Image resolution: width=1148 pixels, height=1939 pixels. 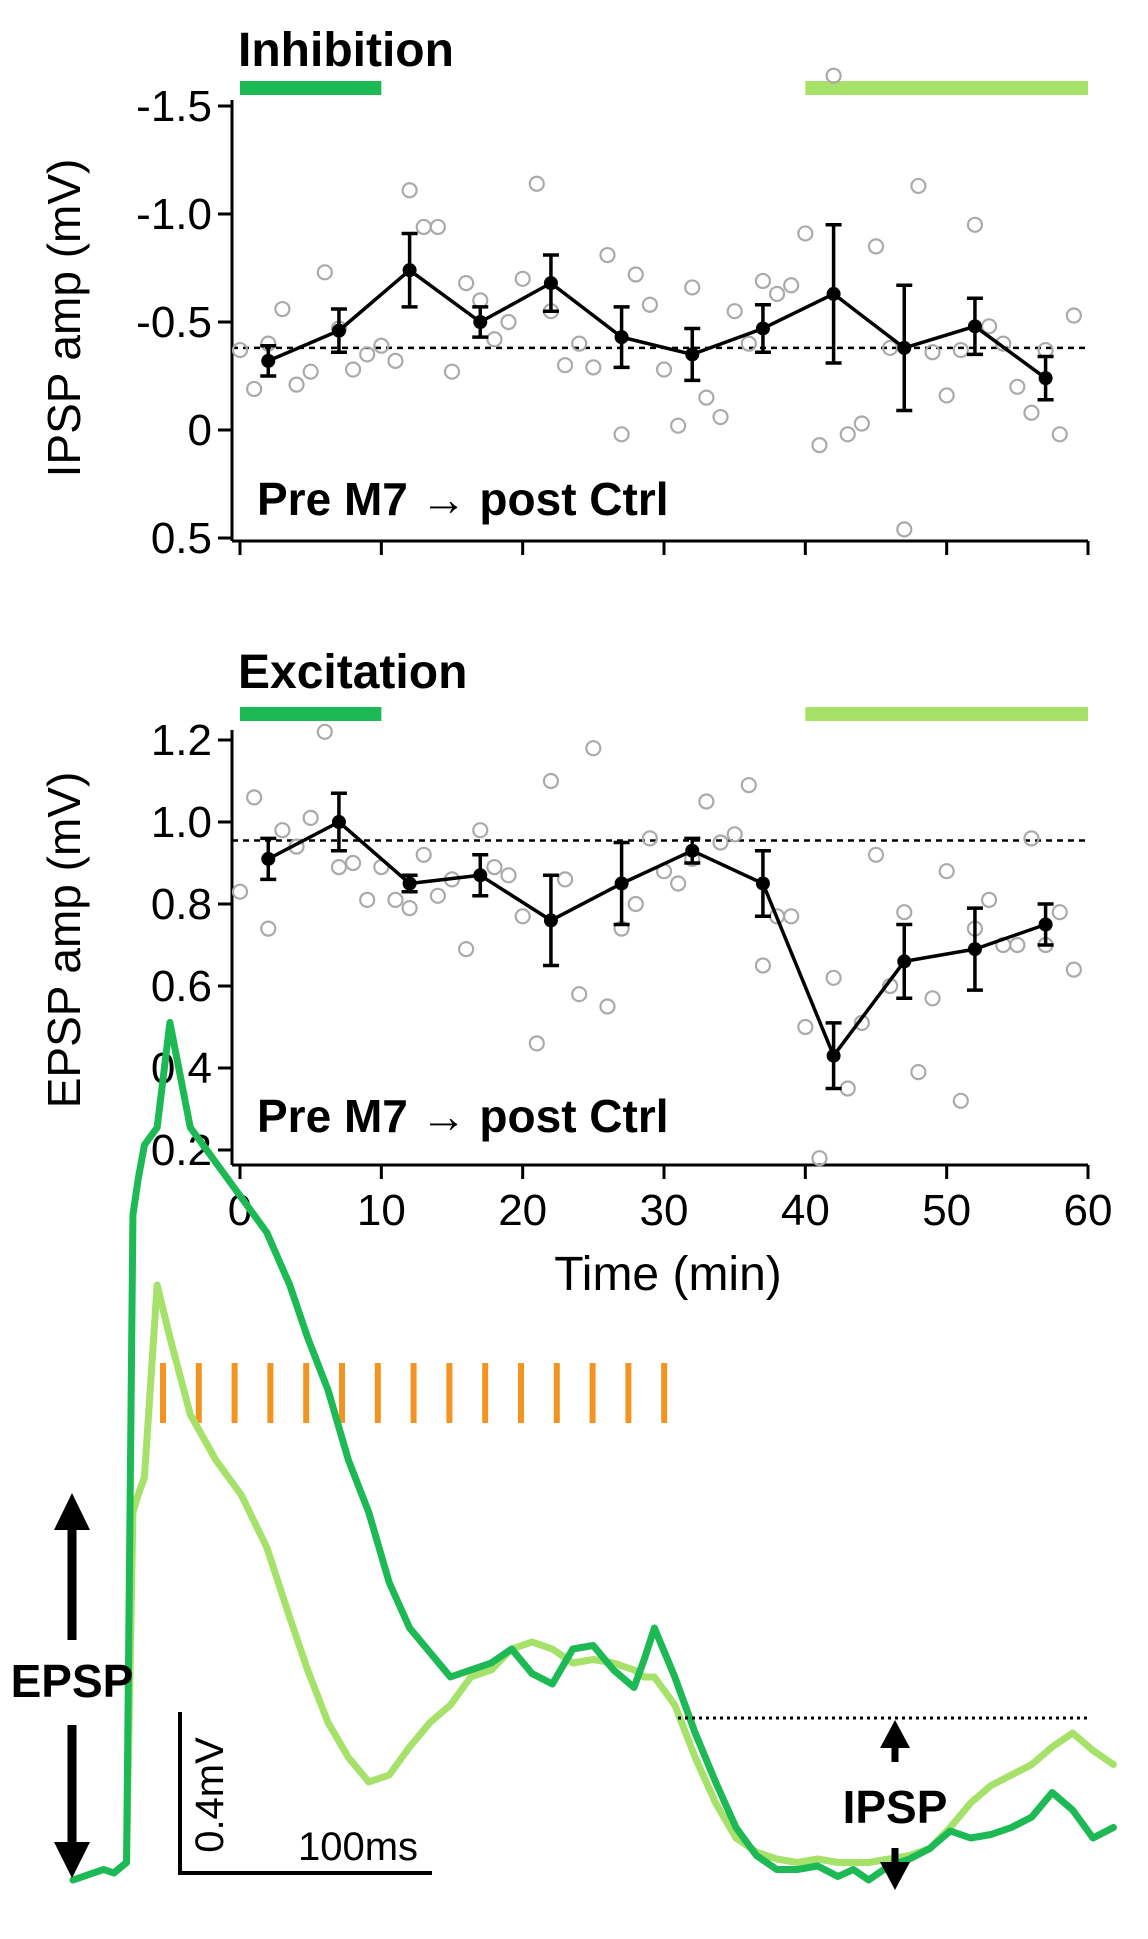 I want to click on y-axis-label: EPSP amp (mV), so click(x=64, y=940).